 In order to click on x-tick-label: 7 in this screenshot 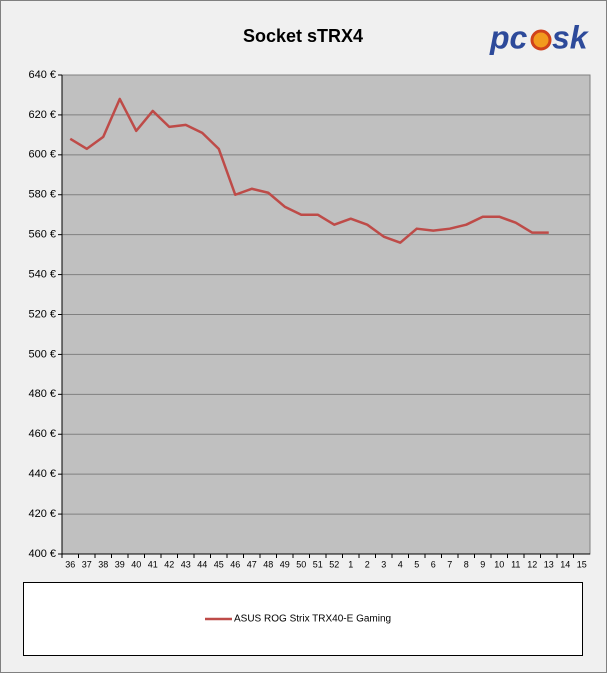, I will do `click(449, 564)`.